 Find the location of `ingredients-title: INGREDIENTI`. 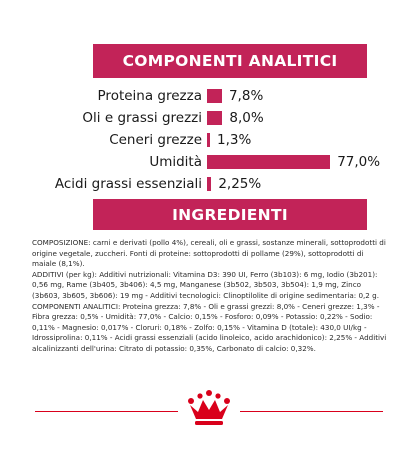

ingredients-title: INGREDIENTI is located at coordinates (230, 214).